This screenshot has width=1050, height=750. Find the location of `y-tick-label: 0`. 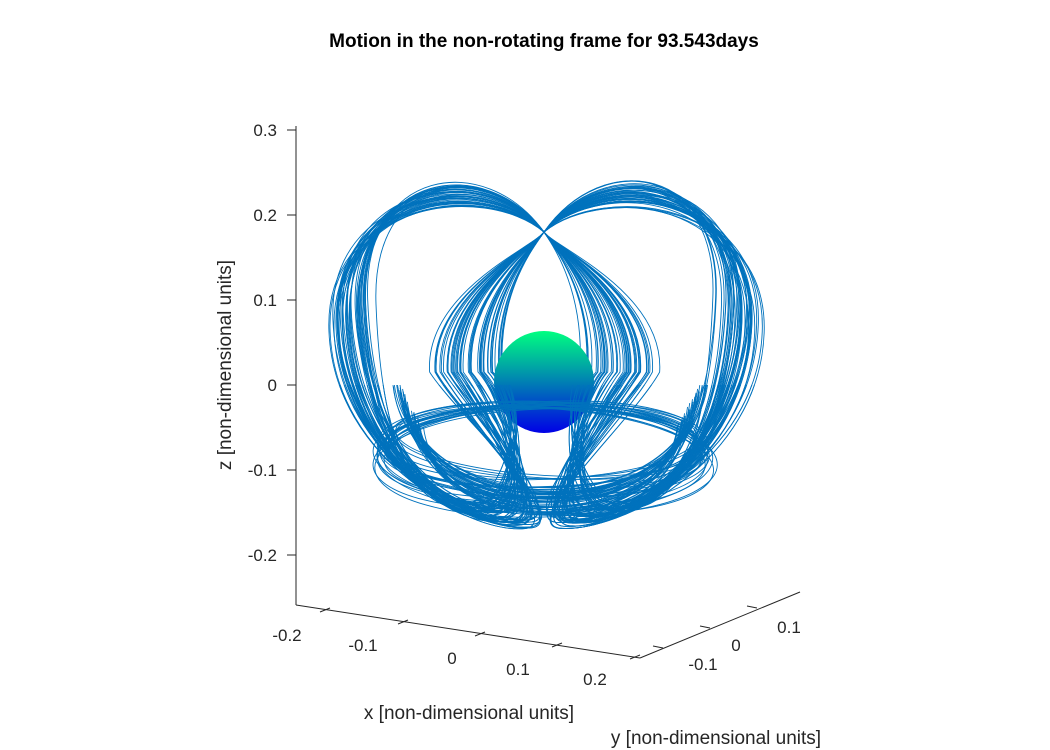

y-tick-label: 0 is located at coordinates (735, 645).